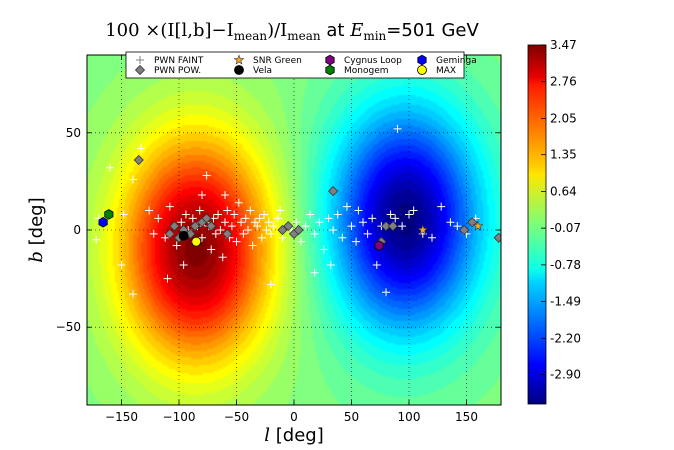 This screenshot has width=674, height=450. What do you see at coordinates (351, 417) in the screenshot?
I see `x-tick-label: 50` at bounding box center [351, 417].